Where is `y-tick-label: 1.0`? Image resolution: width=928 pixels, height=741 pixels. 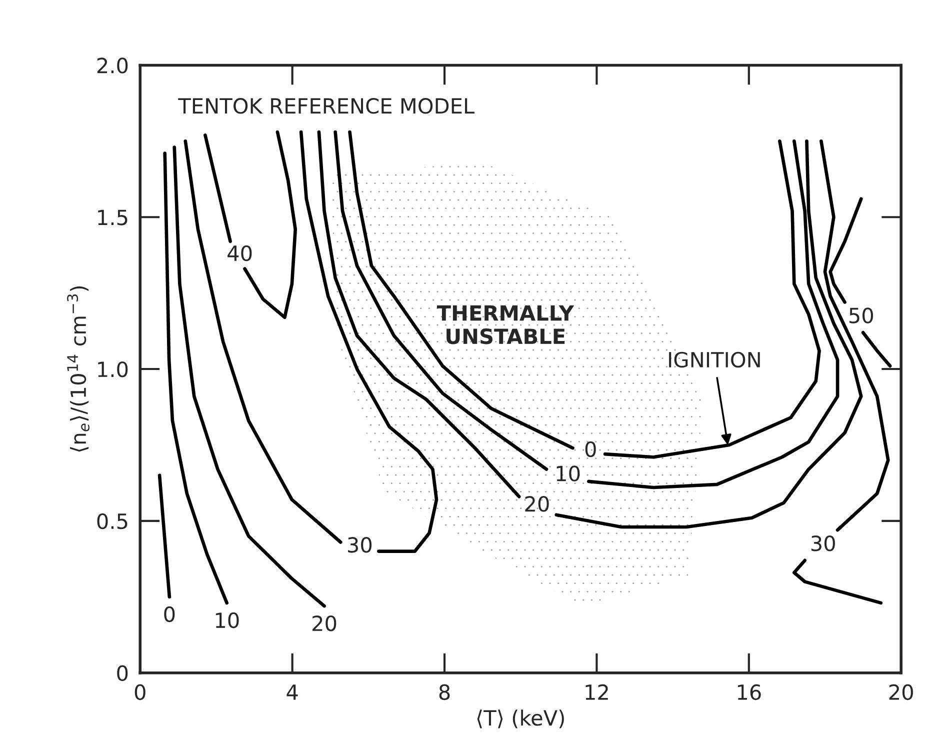
y-tick-label: 1.0 is located at coordinates (113, 369).